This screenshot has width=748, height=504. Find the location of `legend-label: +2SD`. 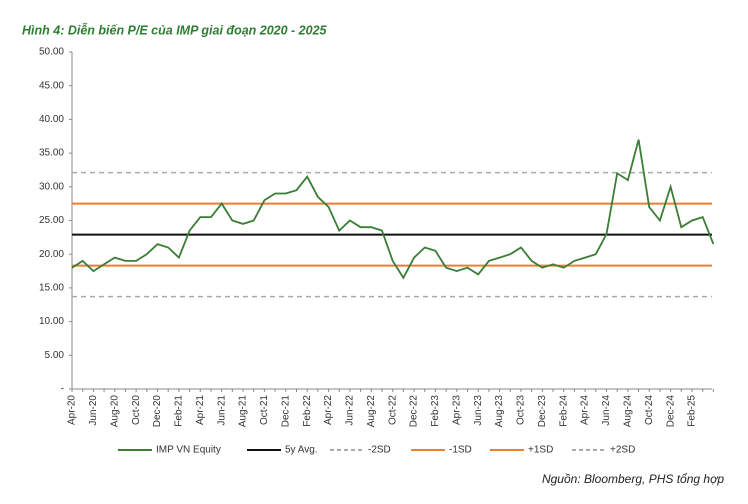

legend-label: +2SD is located at coordinates (622, 450).